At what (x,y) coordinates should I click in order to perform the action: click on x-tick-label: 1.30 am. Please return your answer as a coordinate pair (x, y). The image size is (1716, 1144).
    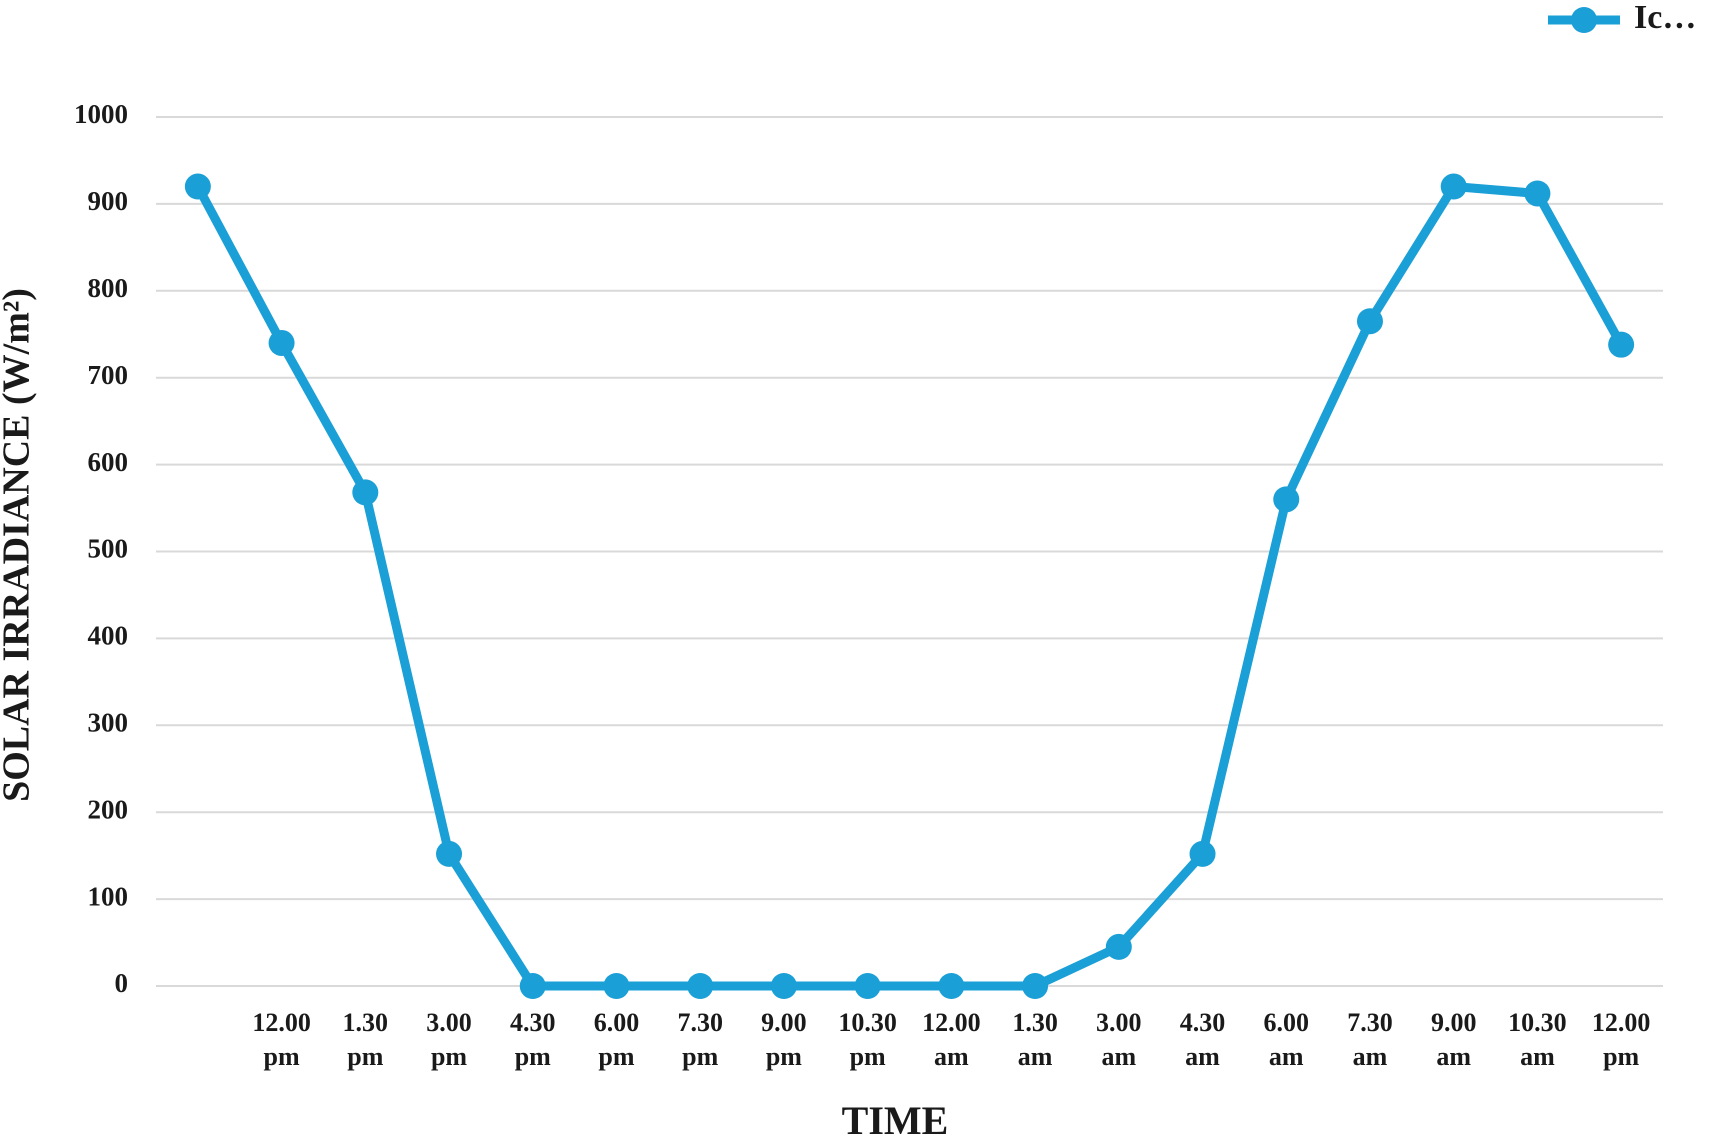
    Looking at the image, I should click on (1035, 1039).